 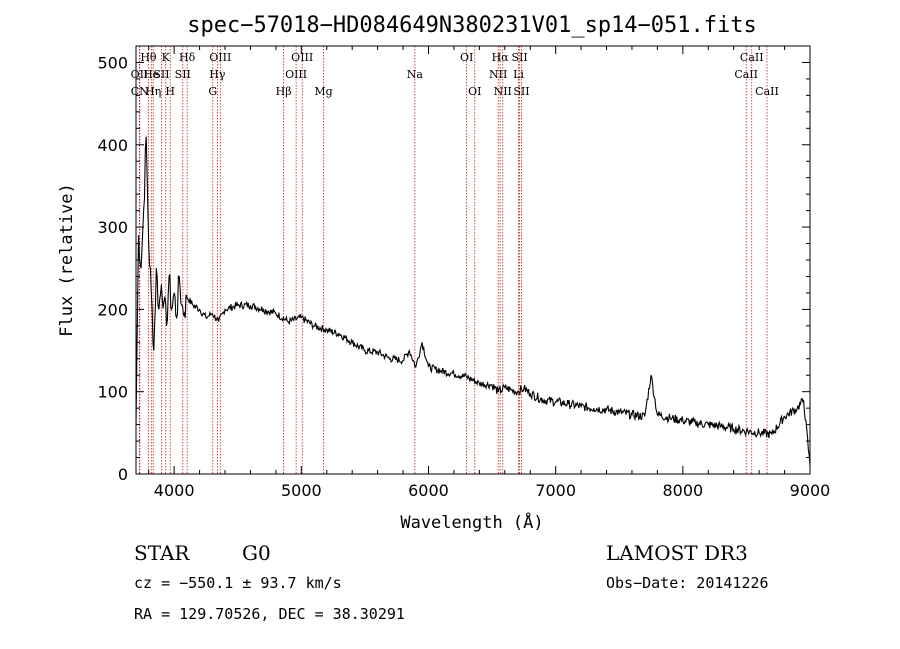 What do you see at coordinates (123, 474) in the screenshot?
I see `y-tick-label: 0` at bounding box center [123, 474].